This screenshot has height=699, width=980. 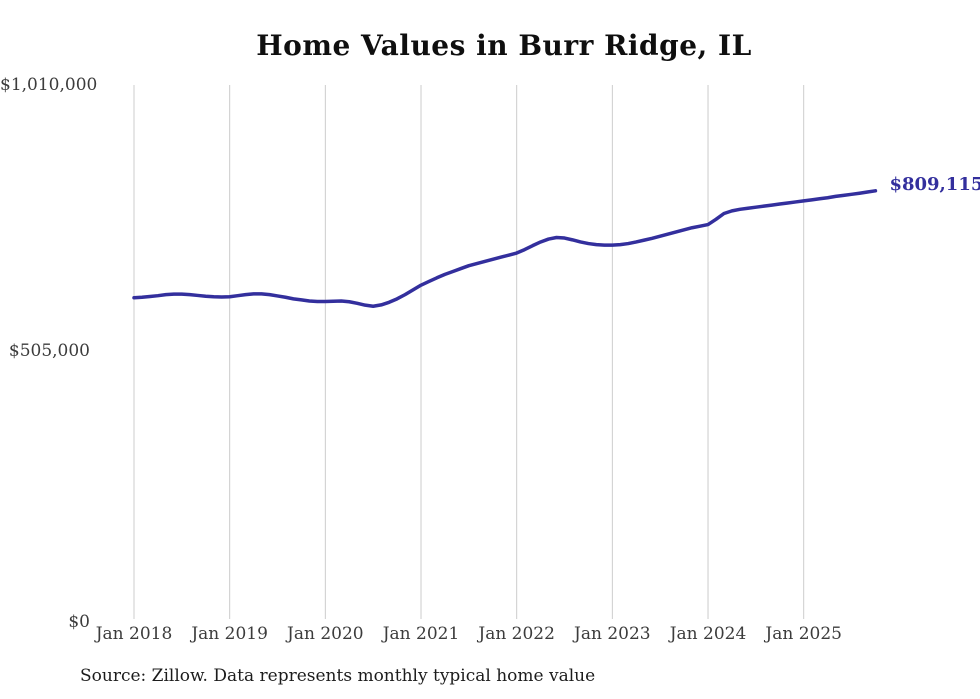 What do you see at coordinates (803, 634) in the screenshot?
I see `x-axis-label: Jan 2025` at bounding box center [803, 634].